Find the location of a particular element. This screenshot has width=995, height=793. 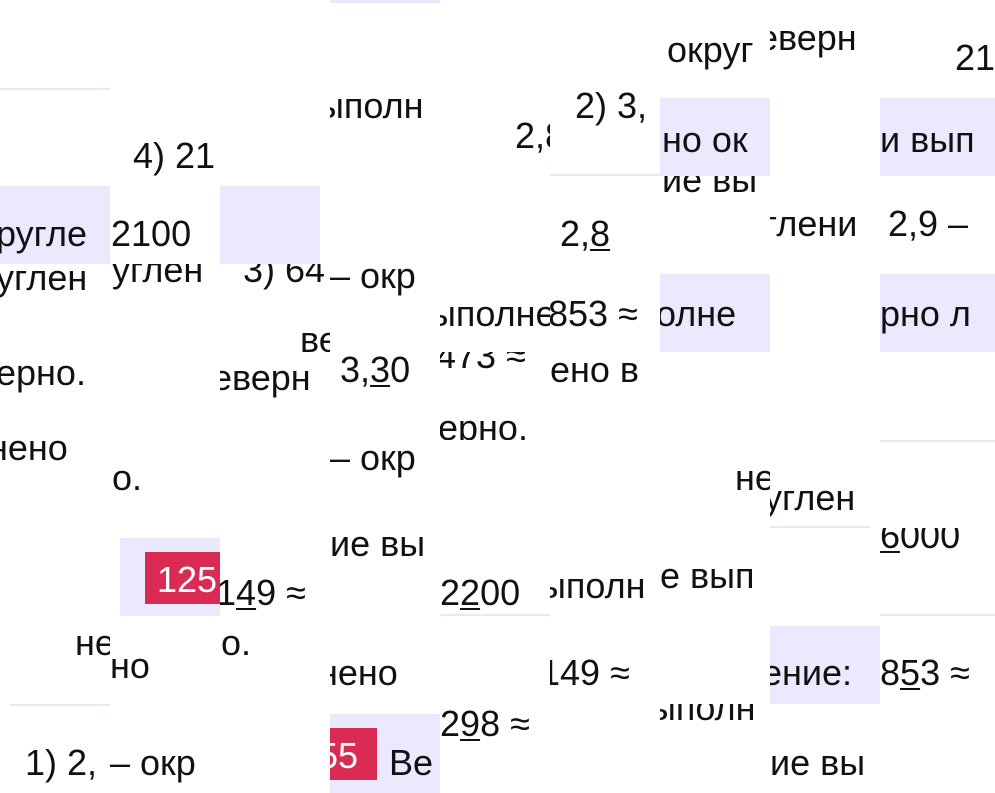

underlined-digit: 9 is located at coordinates (470, 724).